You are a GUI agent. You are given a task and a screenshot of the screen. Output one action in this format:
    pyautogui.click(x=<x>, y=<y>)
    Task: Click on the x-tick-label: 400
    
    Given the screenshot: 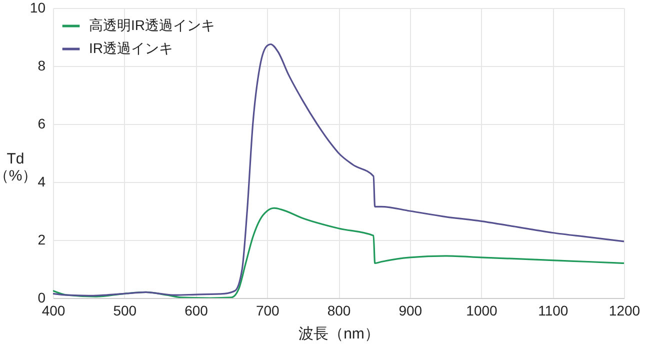 What is the action you would take?
    pyautogui.click(x=54, y=310)
    